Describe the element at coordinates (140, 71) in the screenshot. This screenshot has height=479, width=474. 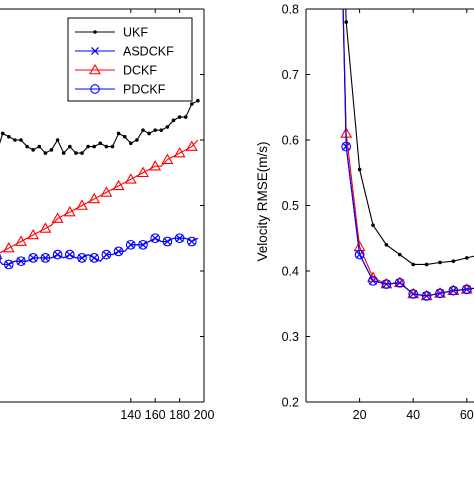
I see `legend-label: DCKF` at that location.